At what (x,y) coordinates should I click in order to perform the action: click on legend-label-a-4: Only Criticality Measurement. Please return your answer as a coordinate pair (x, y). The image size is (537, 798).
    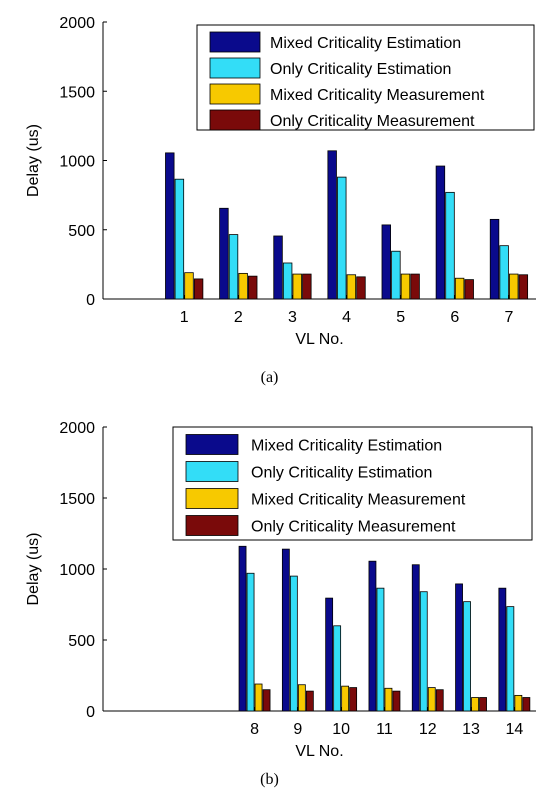
    Looking at the image, I should click on (372, 121).